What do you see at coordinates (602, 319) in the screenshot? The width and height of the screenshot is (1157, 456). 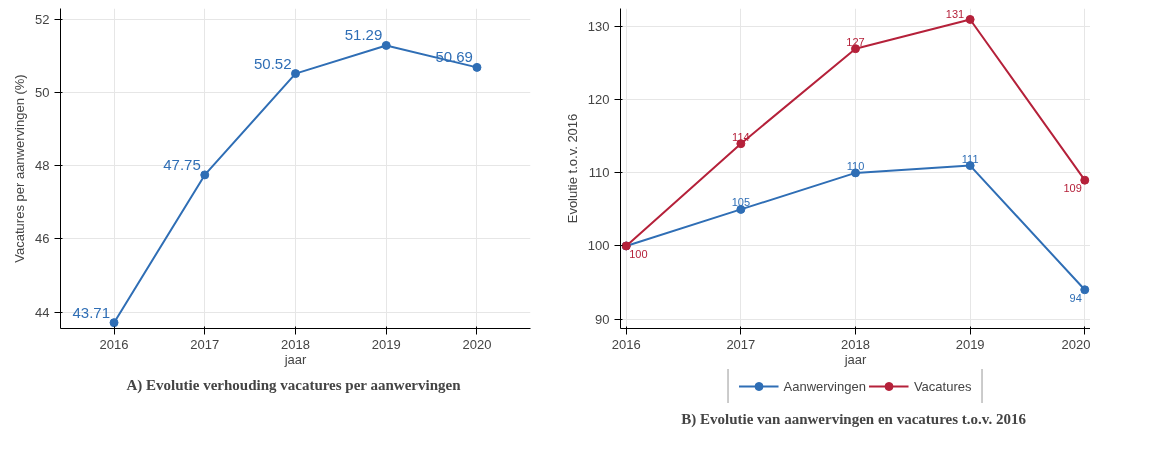 I see `y-tick-label: 90` at bounding box center [602, 319].